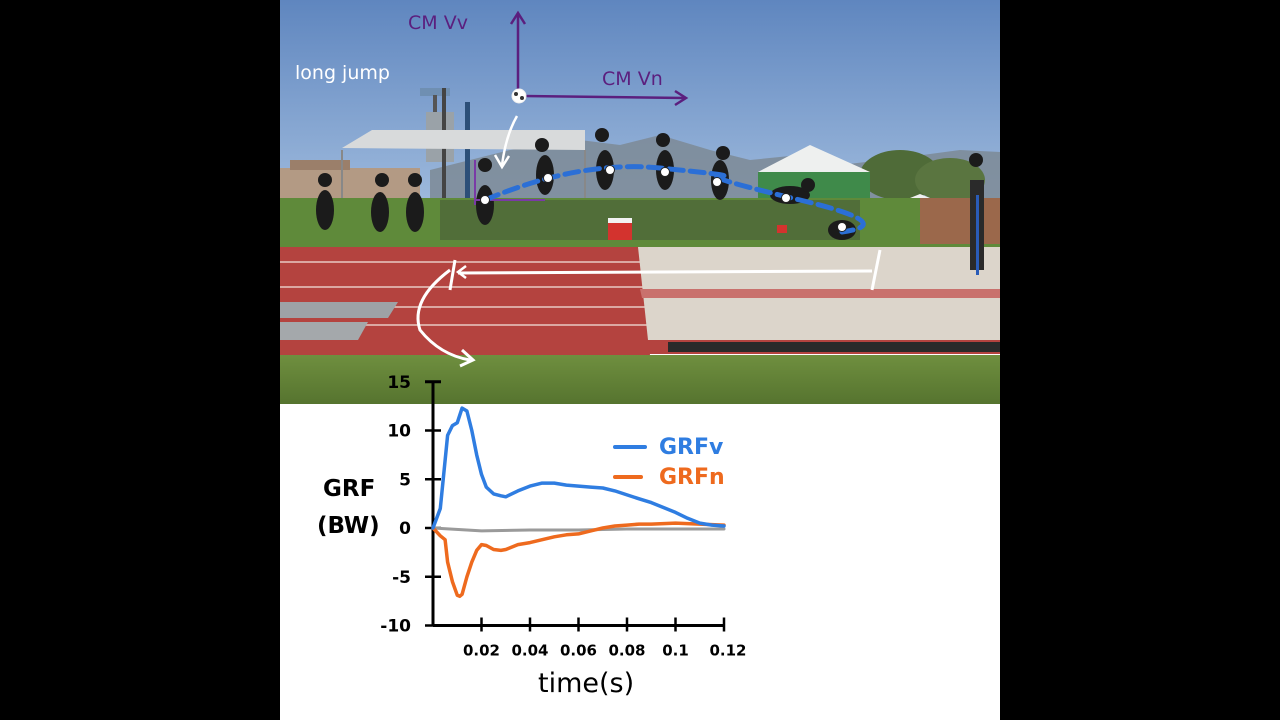 The image size is (1280, 720). I want to click on x-tick-label: 0.02, so click(481, 651).